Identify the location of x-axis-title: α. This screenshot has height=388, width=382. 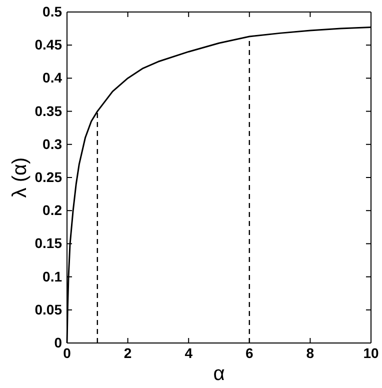
(219, 374).